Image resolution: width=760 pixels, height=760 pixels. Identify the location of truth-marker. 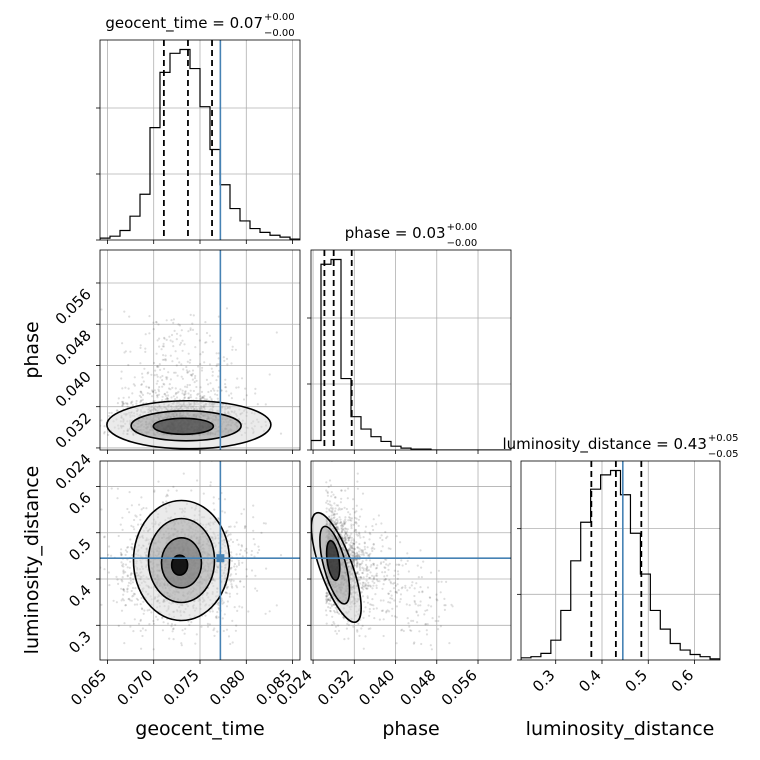
(220, 558).